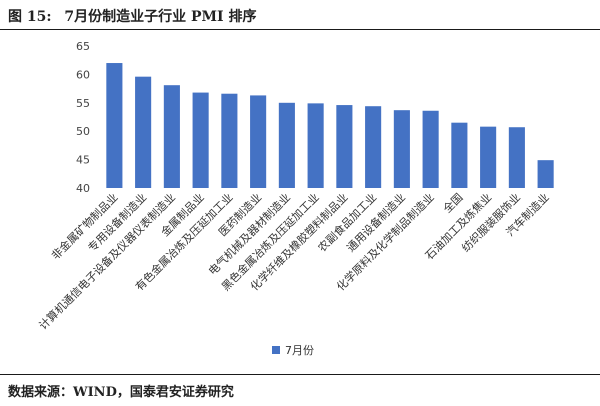 The image size is (600, 406). Describe the element at coordinates (160, 17) in the screenshot. I see `figure-title: 7月份制造业子行业 PMI 排序` at that location.